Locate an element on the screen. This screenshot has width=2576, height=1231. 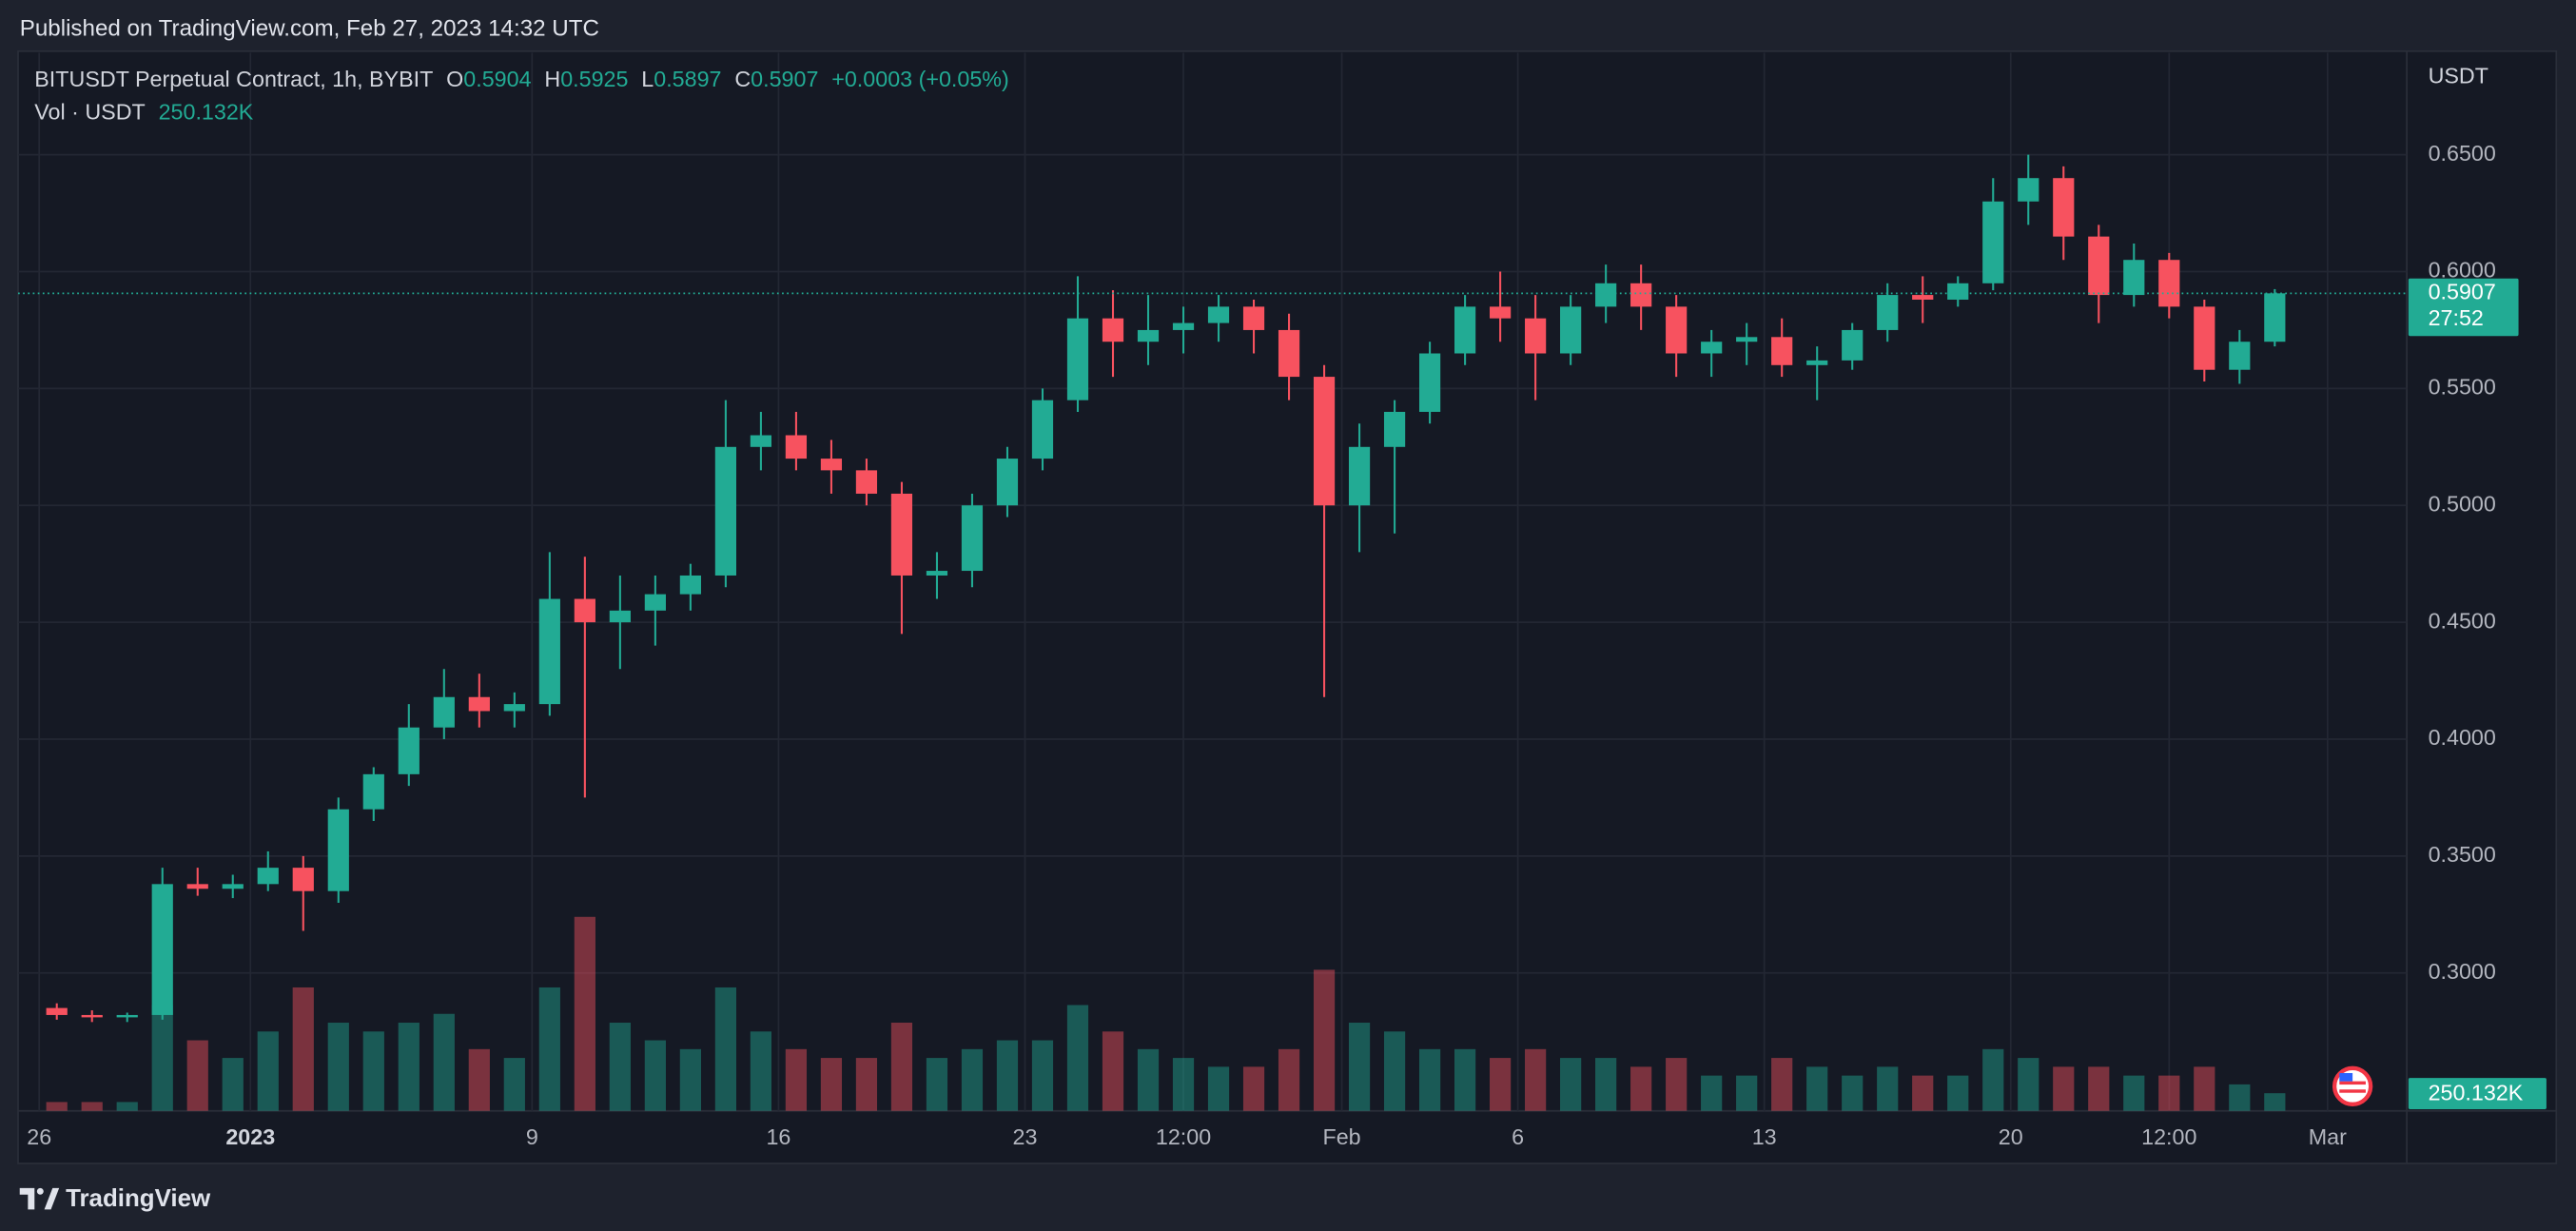
x-tick-label: 2023 is located at coordinates (250, 1136).